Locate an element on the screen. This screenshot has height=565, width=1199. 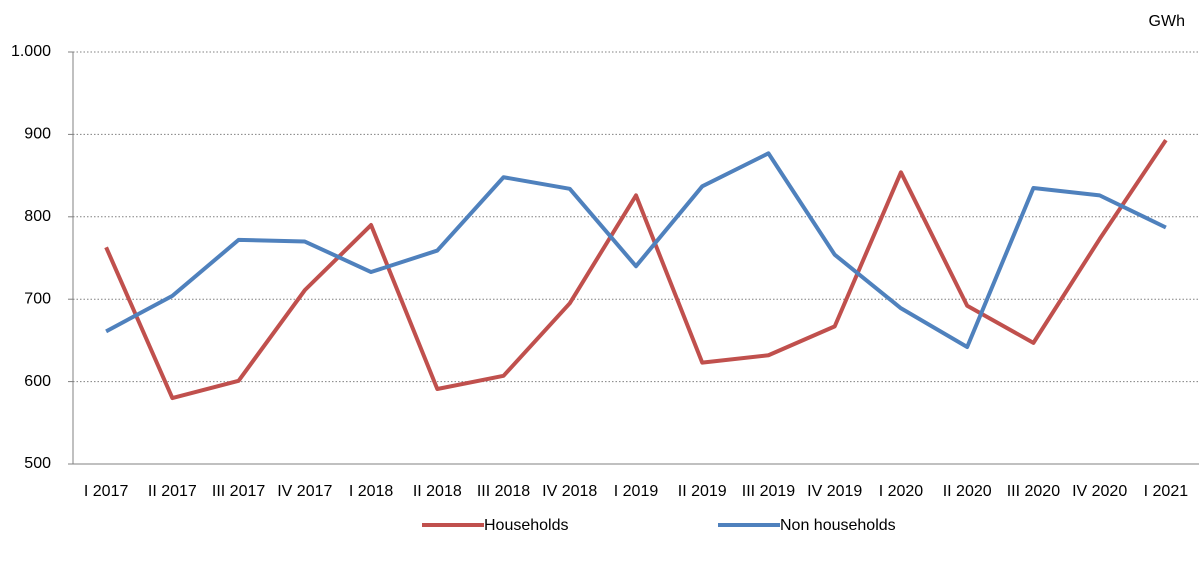
y-tick-label: 1.000 is located at coordinates (31, 51).